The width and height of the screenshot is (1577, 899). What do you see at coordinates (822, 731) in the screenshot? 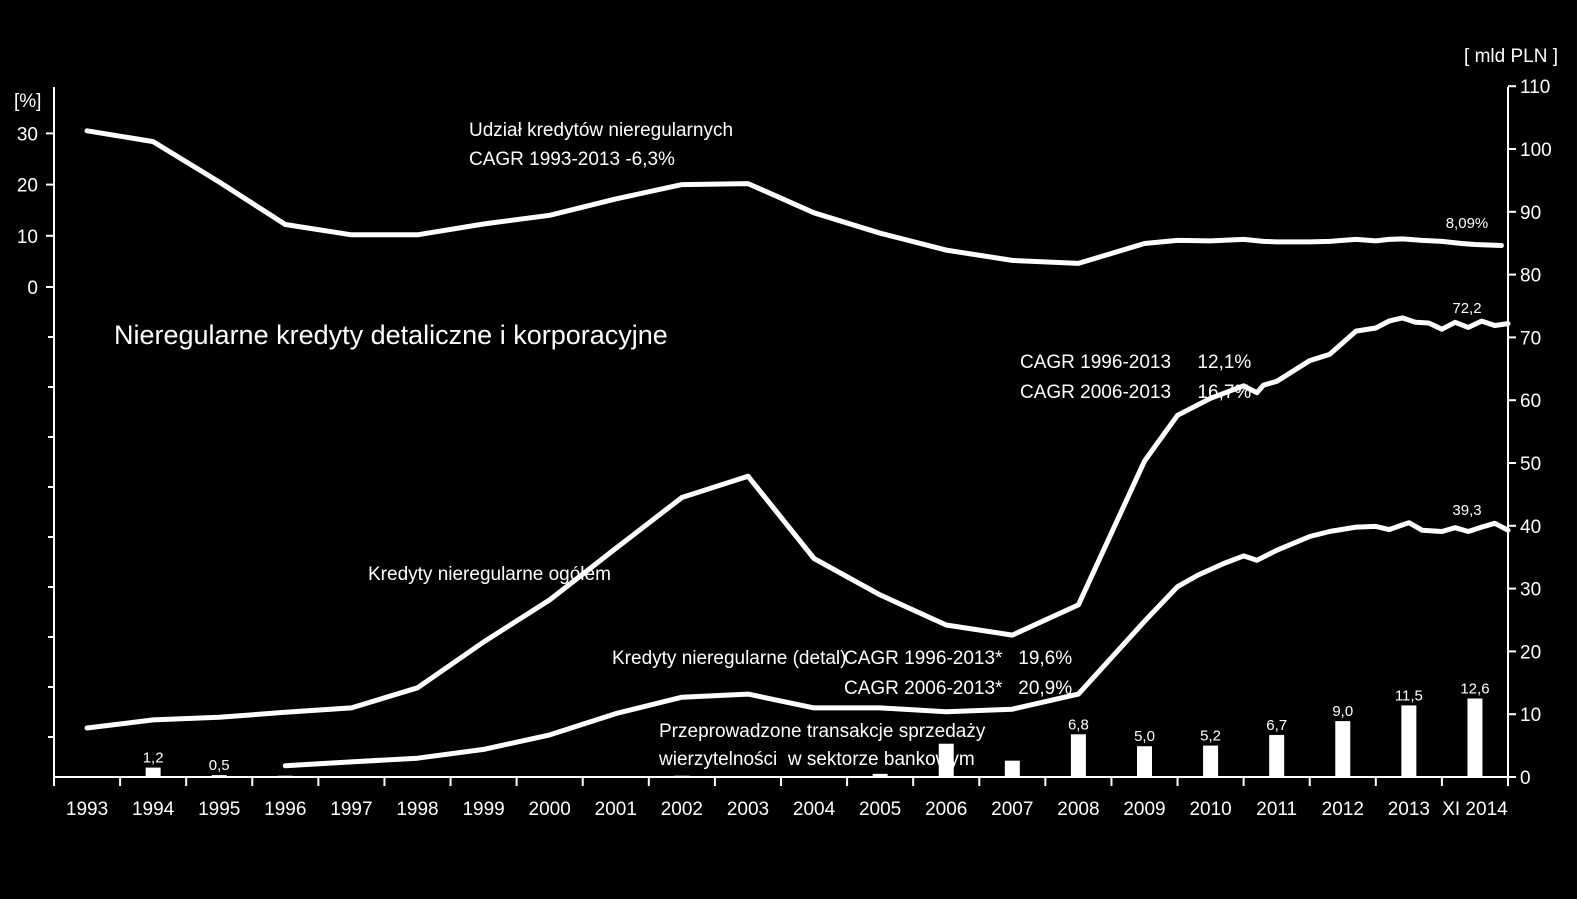
I see `bar-series-label-1: Przeprowadzone transakcje sprzedaży` at bounding box center [822, 731].